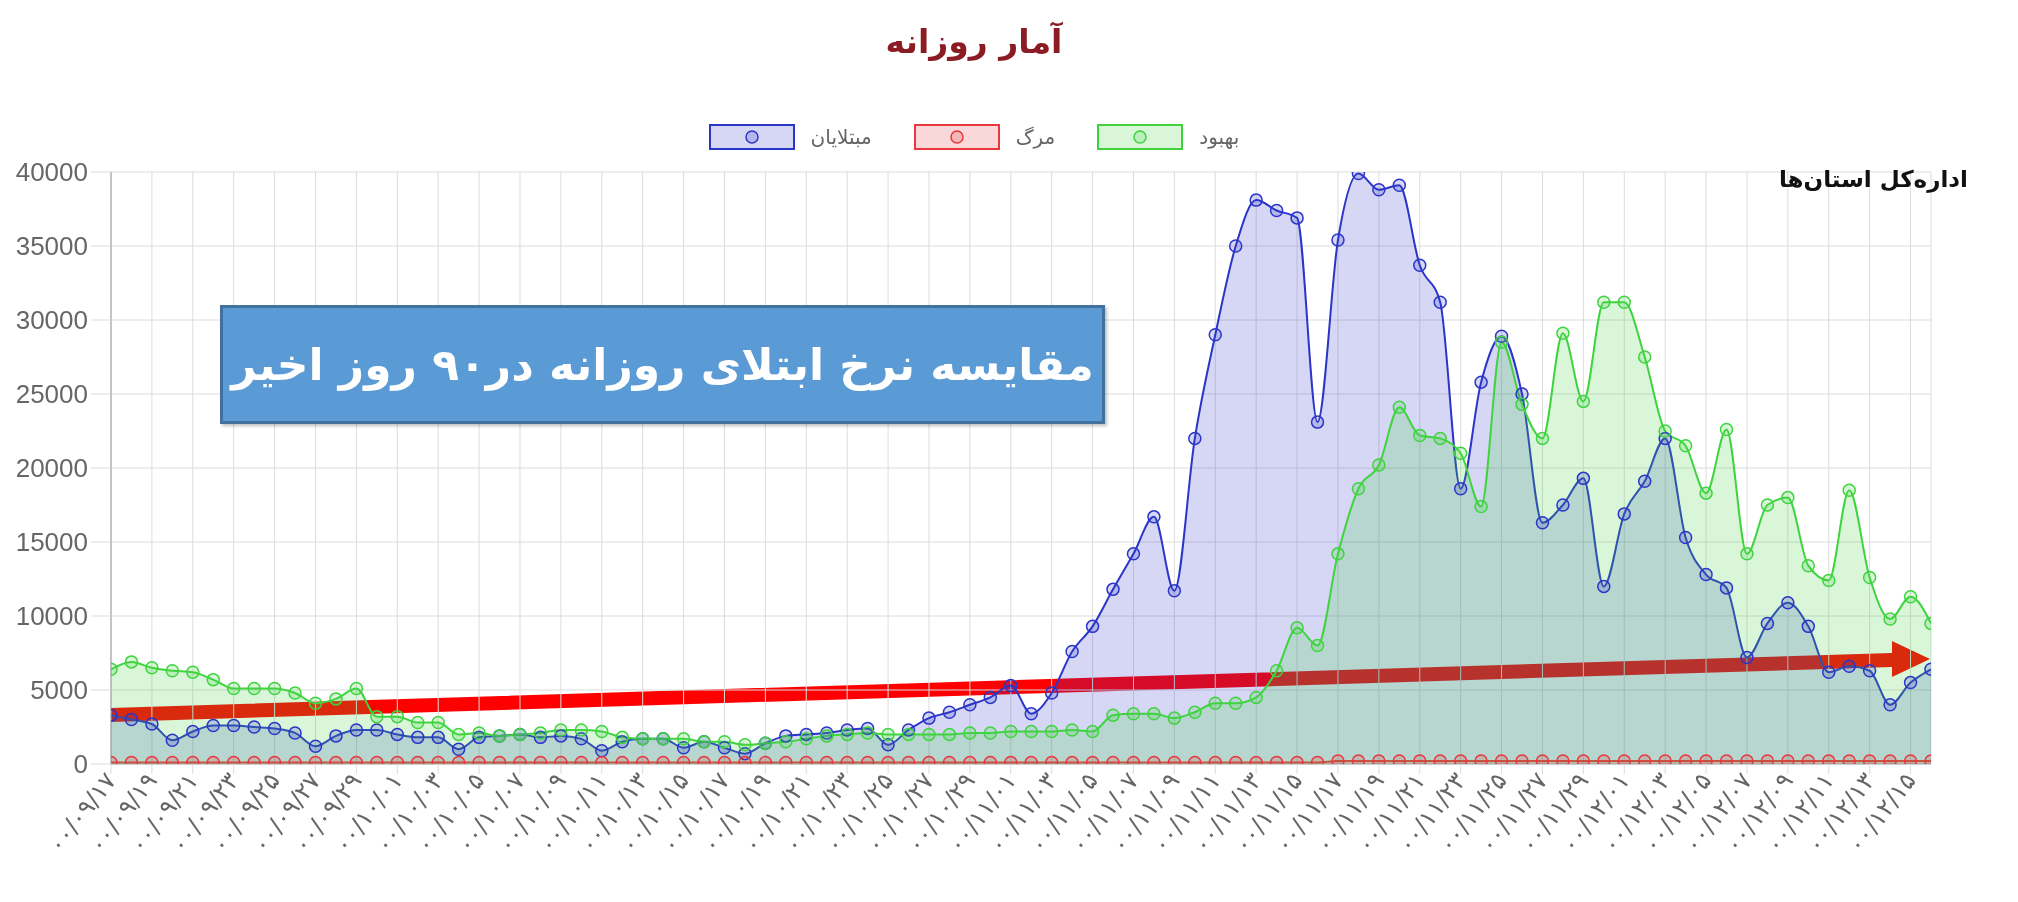  Describe the element at coordinates (51, 394) in the screenshot. I see `y-tick-label: 25000` at that location.